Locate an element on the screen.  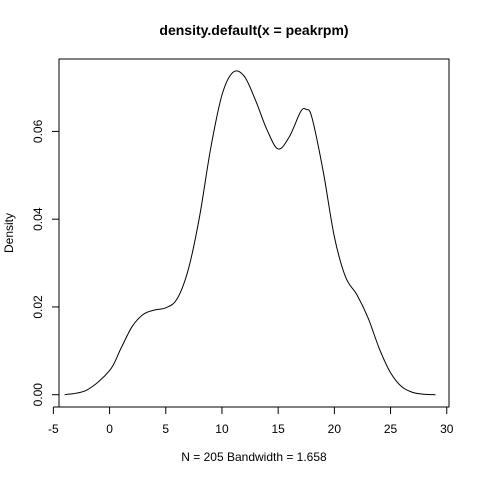
x-tick-label: 10 is located at coordinates (222, 429).